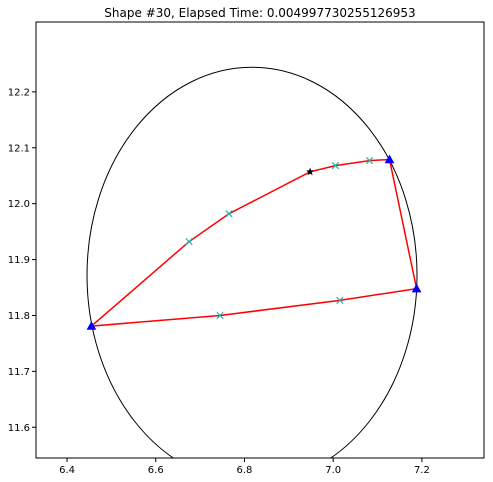 Image resolution: width=493 pixels, height=482 pixels. Describe the element at coordinates (422, 470) in the screenshot. I see `x-tick-label: 7.2` at that location.